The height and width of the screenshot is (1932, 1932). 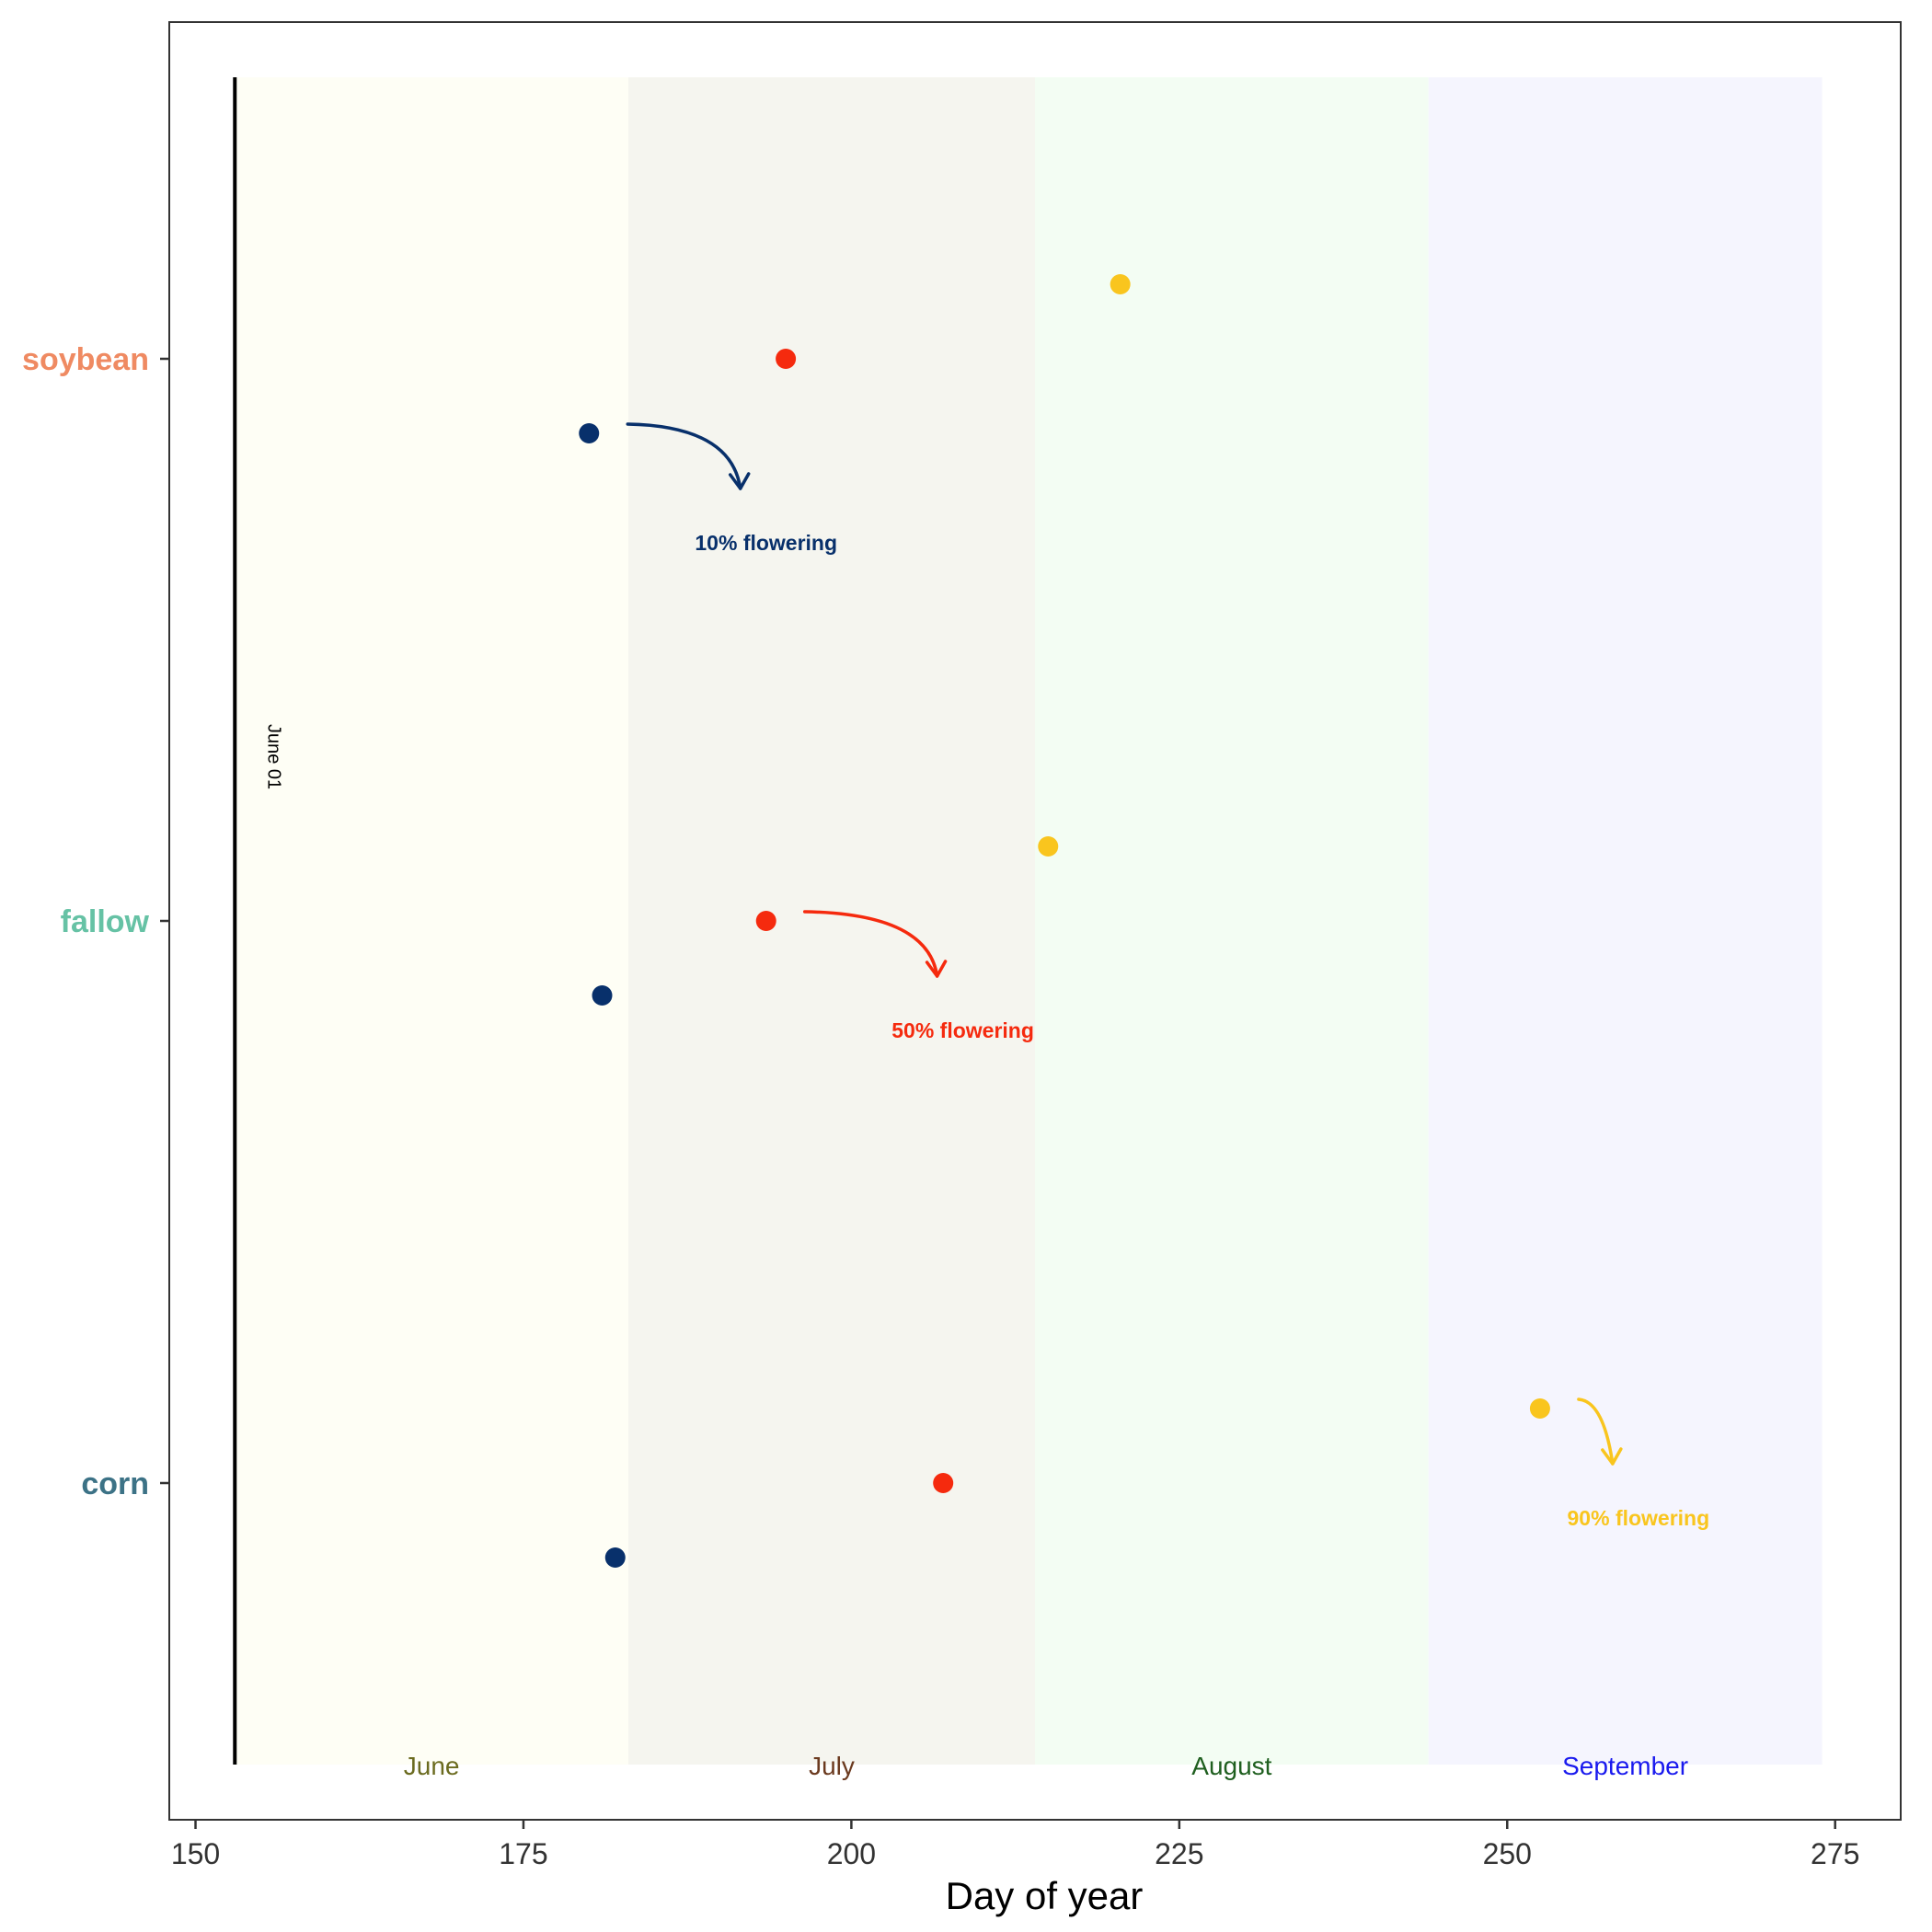 What do you see at coordinates (1639, 1518) in the screenshot?
I see `annotation-label-90pct: 90% flowering` at bounding box center [1639, 1518].